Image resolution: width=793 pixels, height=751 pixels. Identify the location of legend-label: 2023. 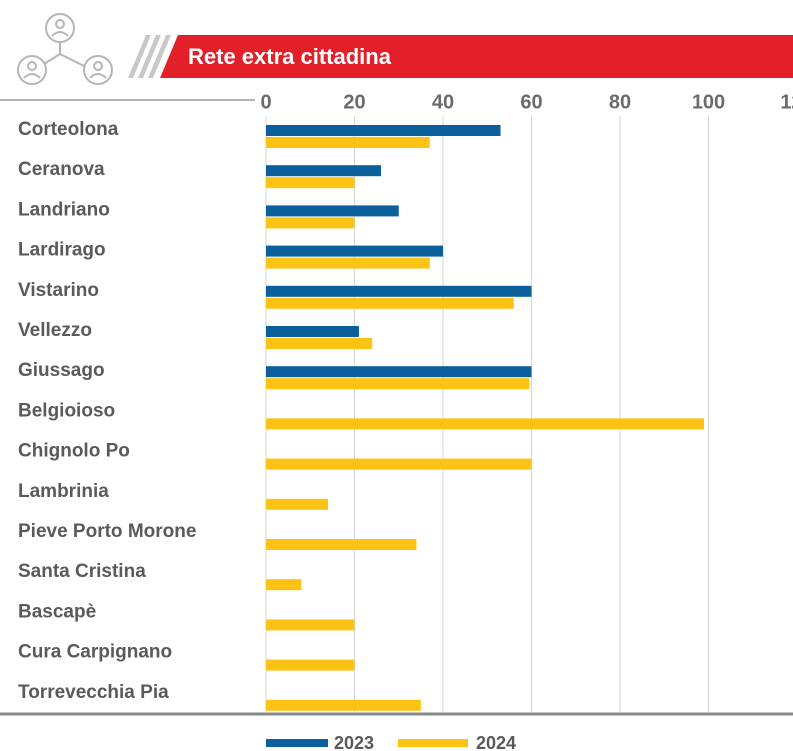
(354, 742).